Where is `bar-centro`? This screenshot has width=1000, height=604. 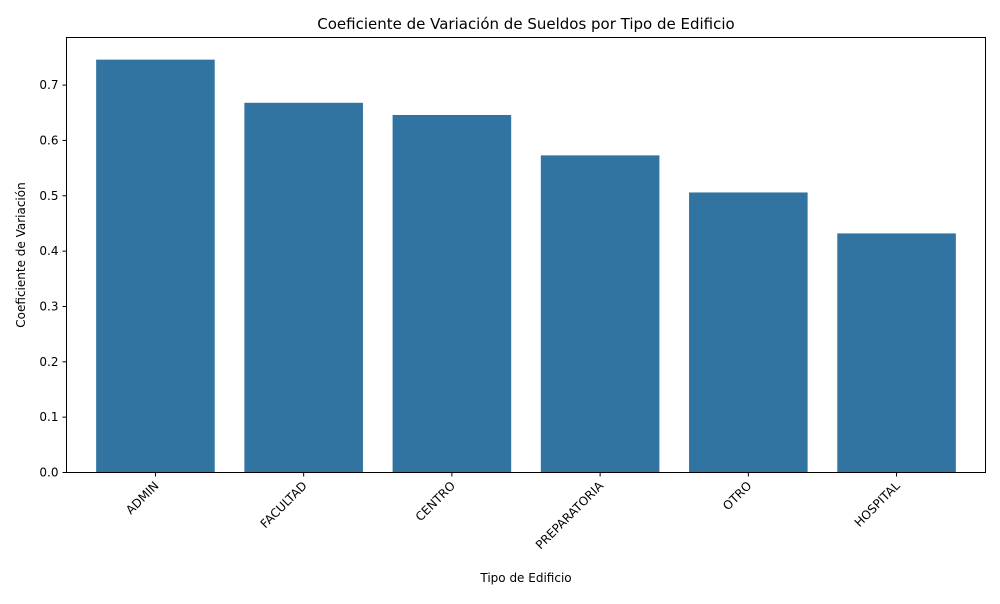
bar-centro is located at coordinates (452, 293).